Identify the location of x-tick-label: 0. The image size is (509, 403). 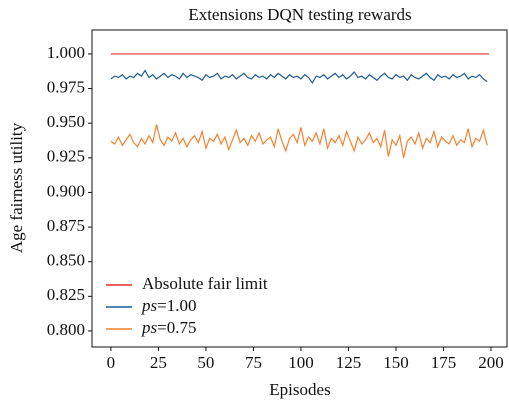
(111, 362).